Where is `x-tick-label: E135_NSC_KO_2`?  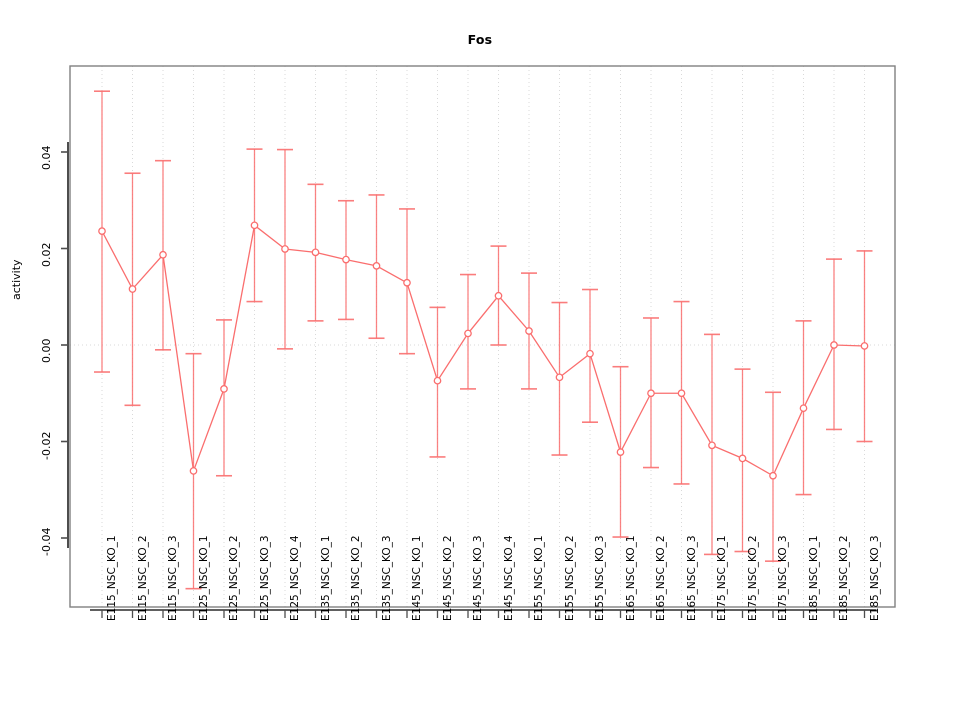 x-tick-label: E135_NSC_KO_2 is located at coordinates (356, 578).